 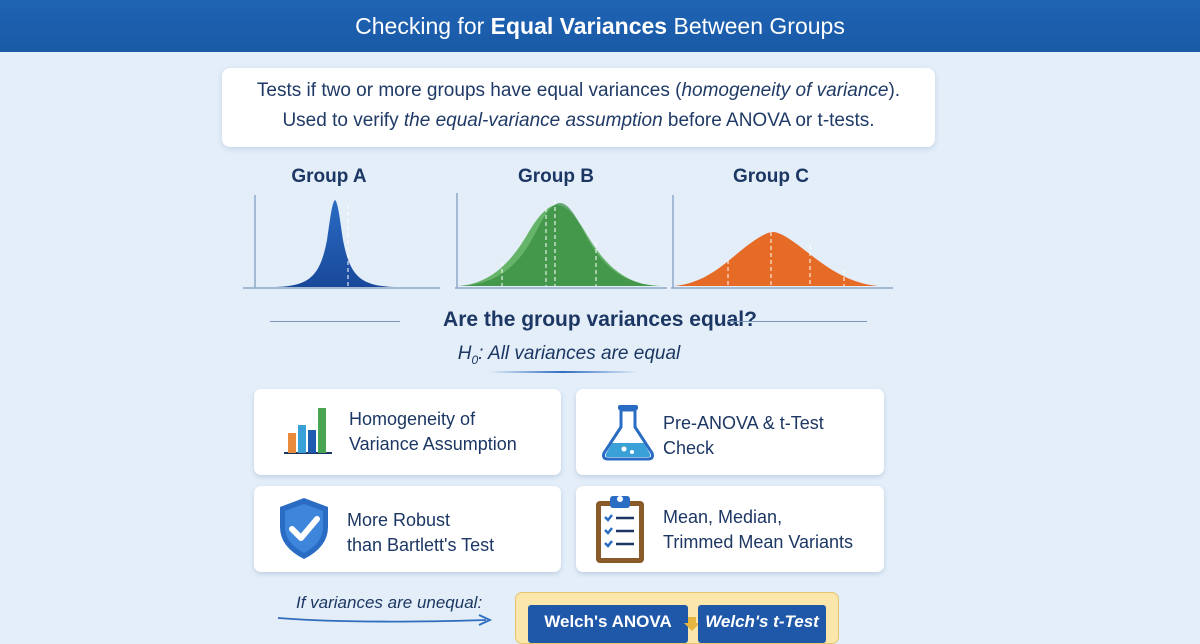 What do you see at coordinates (385, 620) in the screenshot?
I see `arrow-right-icon` at bounding box center [385, 620].